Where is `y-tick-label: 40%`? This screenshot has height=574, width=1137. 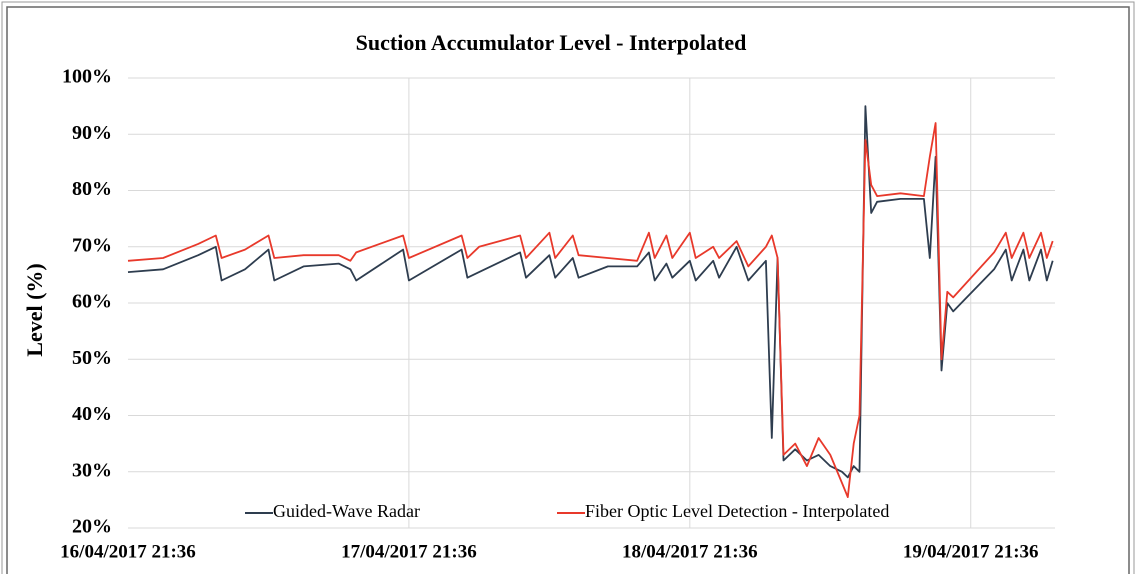 y-tick-label: 40% is located at coordinates (92, 414).